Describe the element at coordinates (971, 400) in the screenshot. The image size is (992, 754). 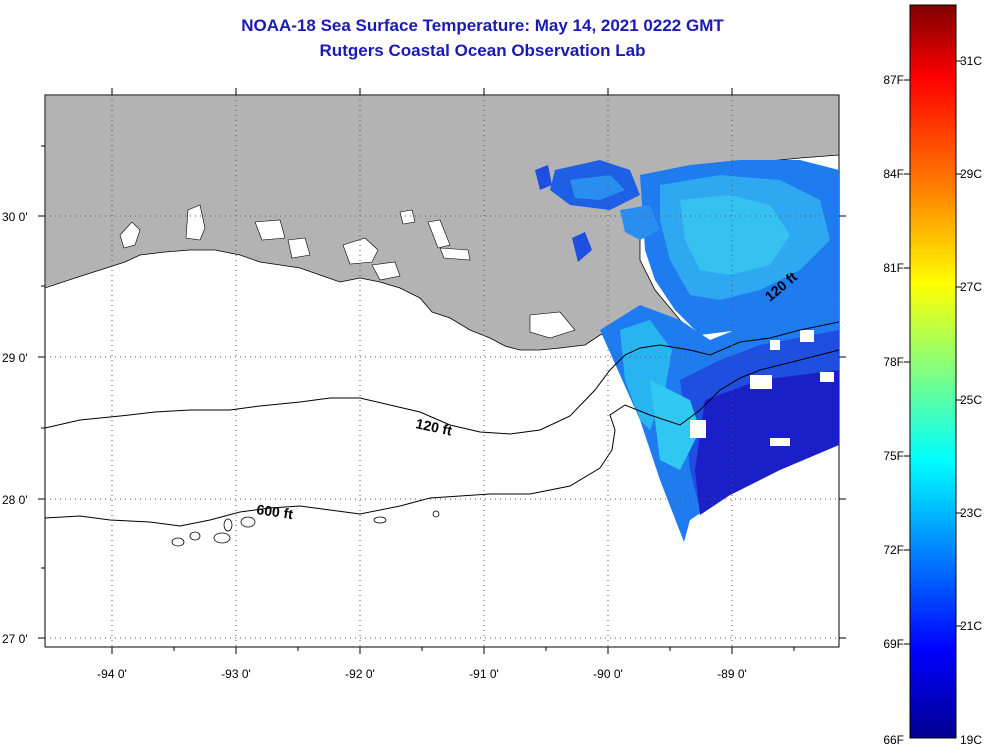
I see `celsius-label: 25C` at that location.